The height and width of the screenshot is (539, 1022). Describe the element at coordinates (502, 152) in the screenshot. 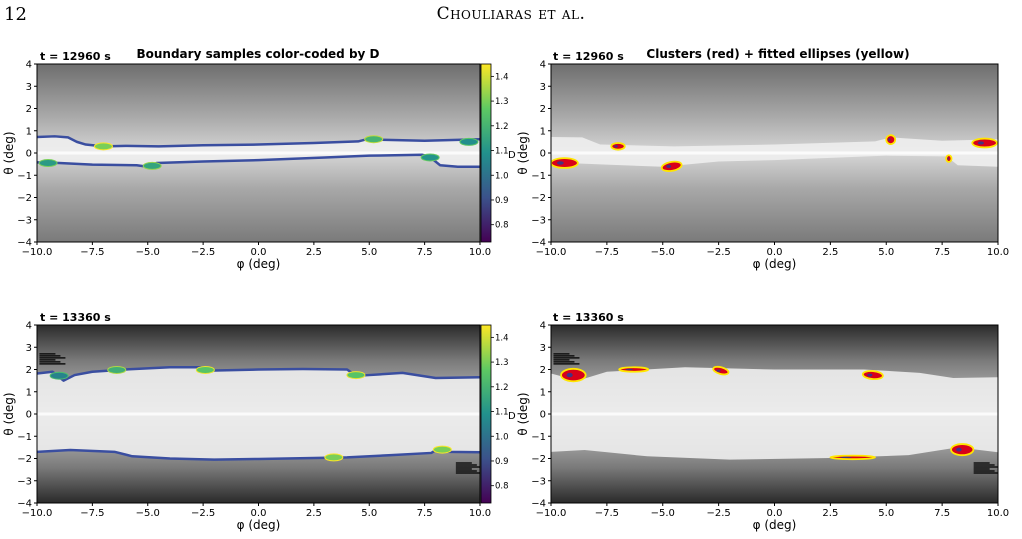

I see `colorbar-tick-label: 1.1` at that location.